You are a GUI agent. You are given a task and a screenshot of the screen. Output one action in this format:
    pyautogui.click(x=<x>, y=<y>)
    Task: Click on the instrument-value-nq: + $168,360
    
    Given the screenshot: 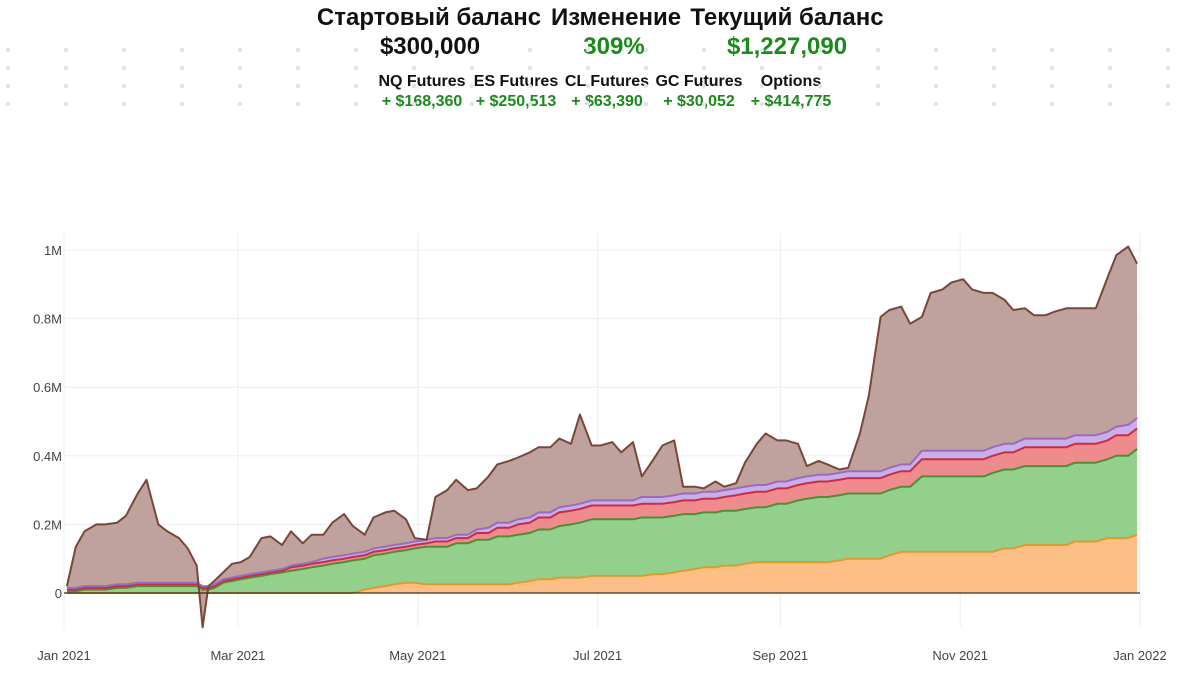 What is the action you would take?
    pyautogui.click(x=422, y=101)
    